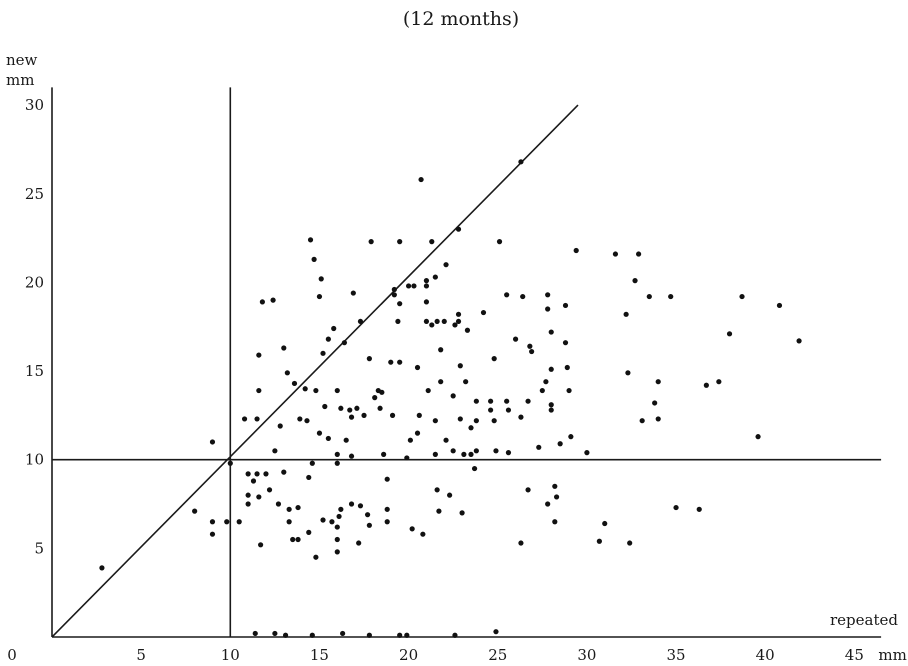 The image size is (908, 666). I want to click on x-tick-label: 40, so click(765, 655).